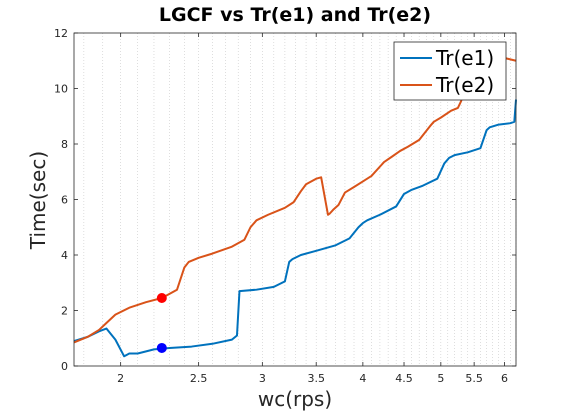 This screenshot has width=570, height=413. What do you see at coordinates (474, 378) in the screenshot?
I see `x-tick-label: 5.5` at bounding box center [474, 378].